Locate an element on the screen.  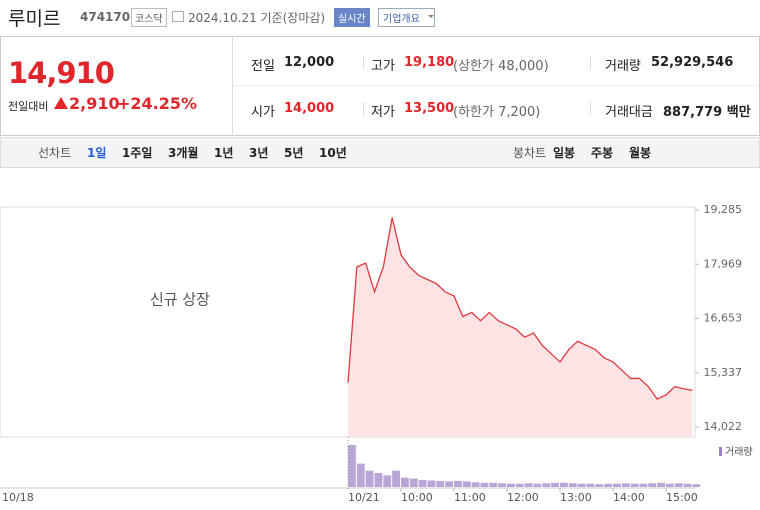
tab: 10년 is located at coordinates (333, 153).